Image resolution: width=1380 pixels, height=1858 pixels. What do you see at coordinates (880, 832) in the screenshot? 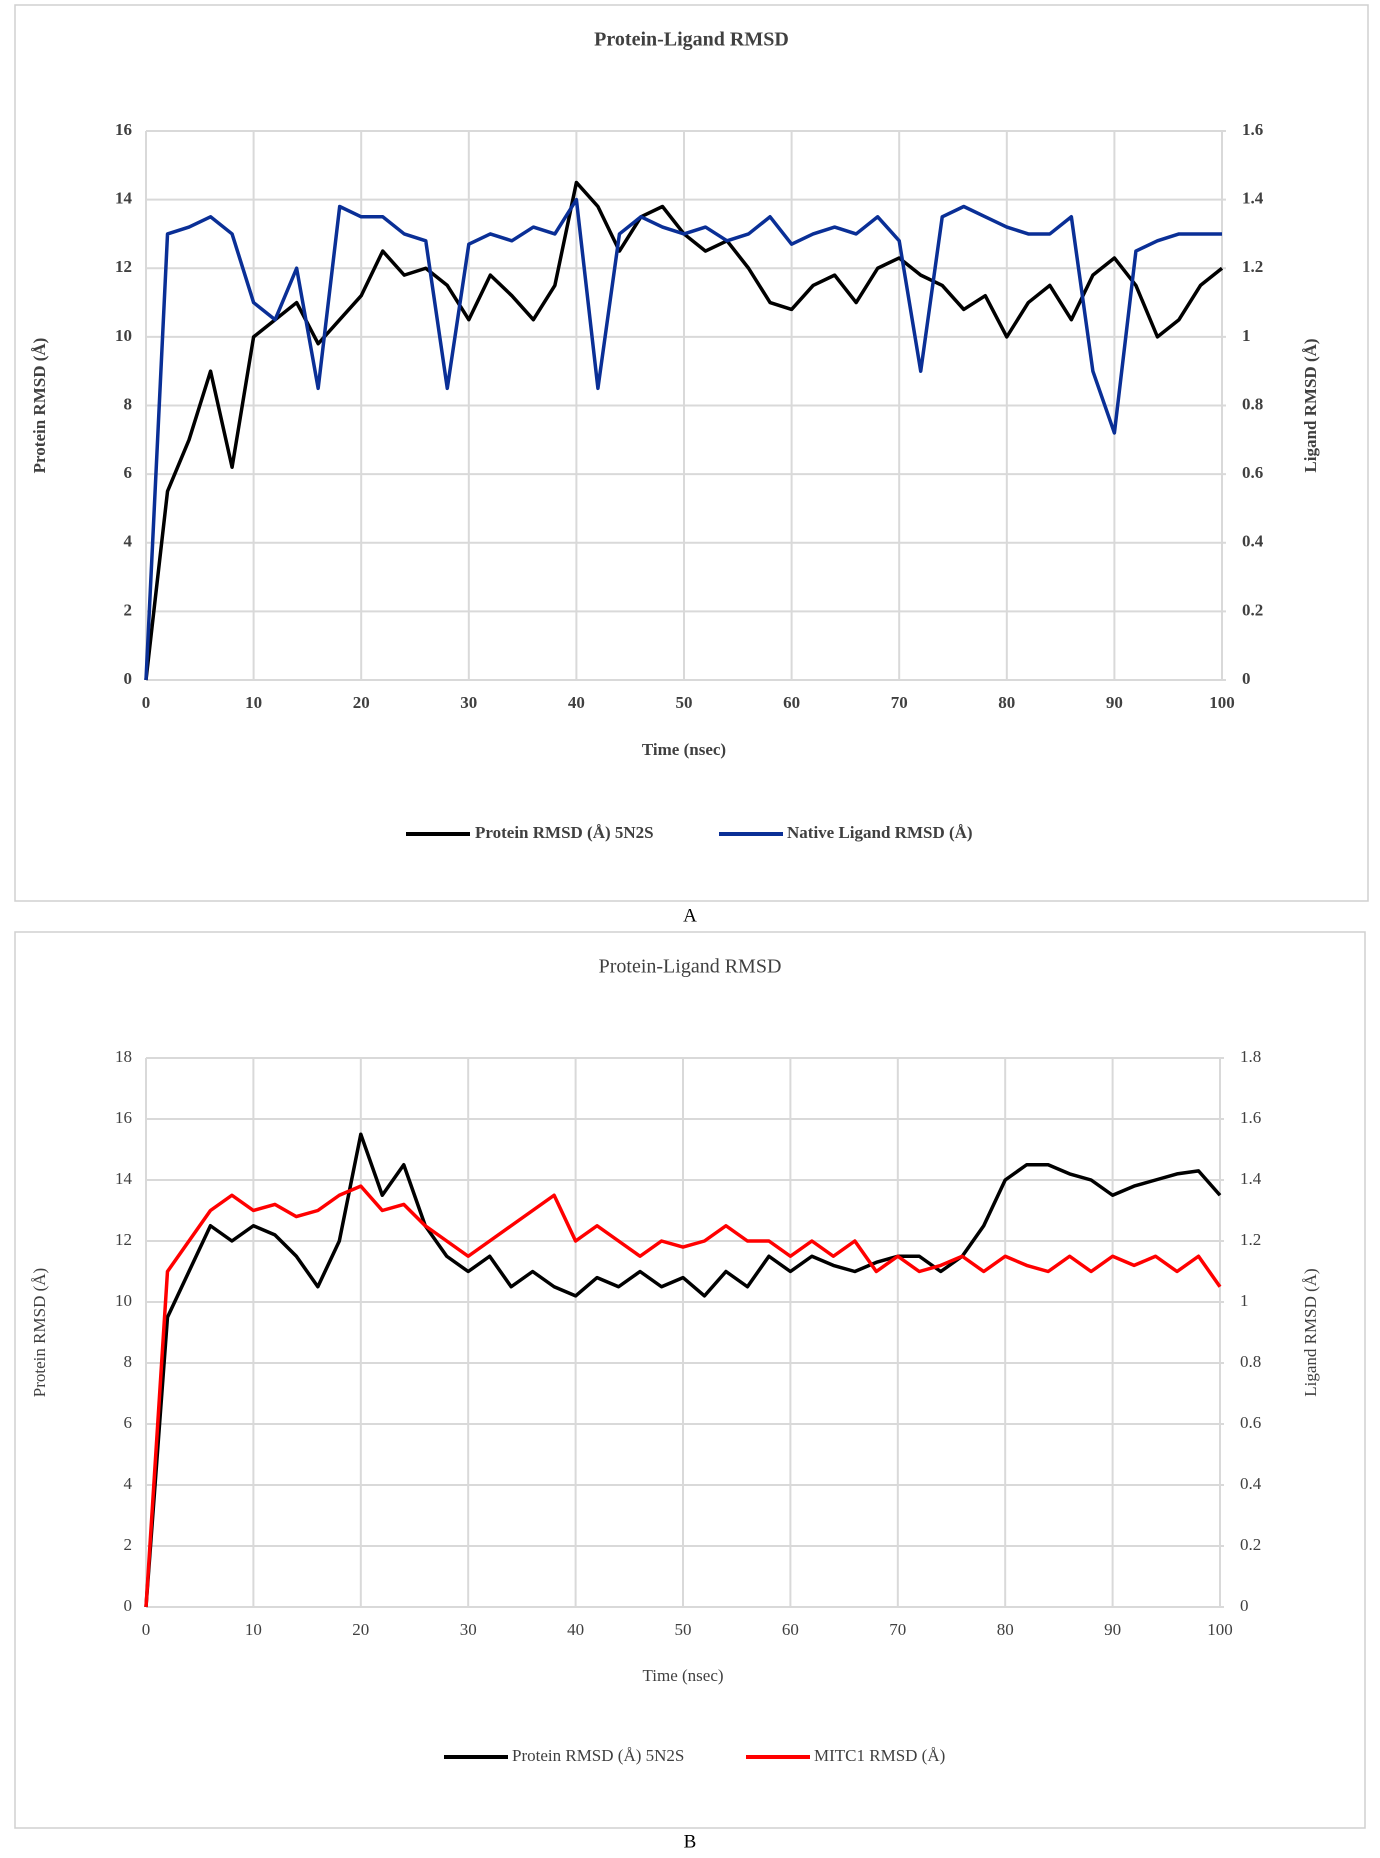
I see `legend-label: Native Ligand RMSD (Å)` at bounding box center [880, 832].